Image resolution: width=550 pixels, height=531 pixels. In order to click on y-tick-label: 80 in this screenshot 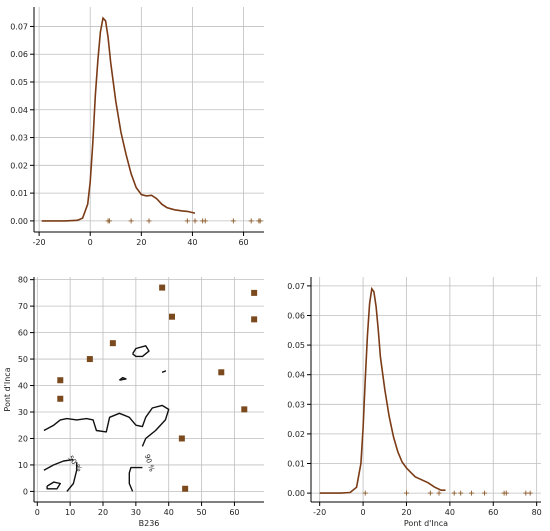, I will do `click(23, 280)`.